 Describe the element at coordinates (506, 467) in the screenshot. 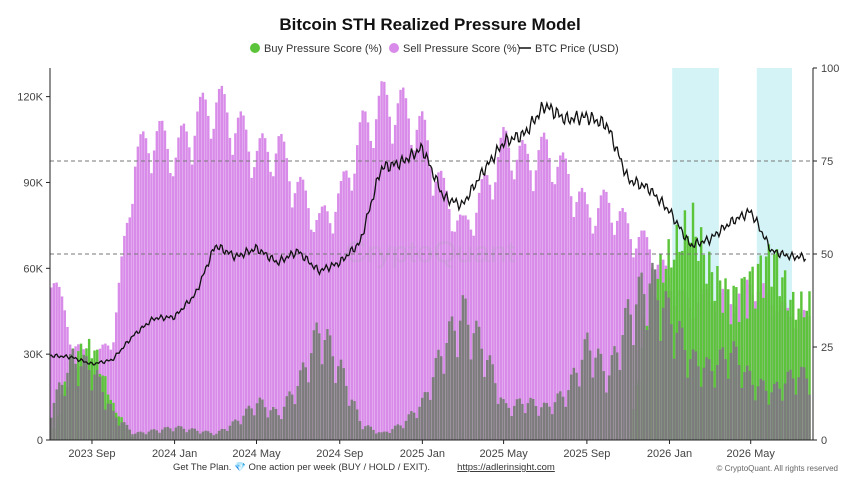

I see `footer-link: https://adlerinsight.com` at that location.